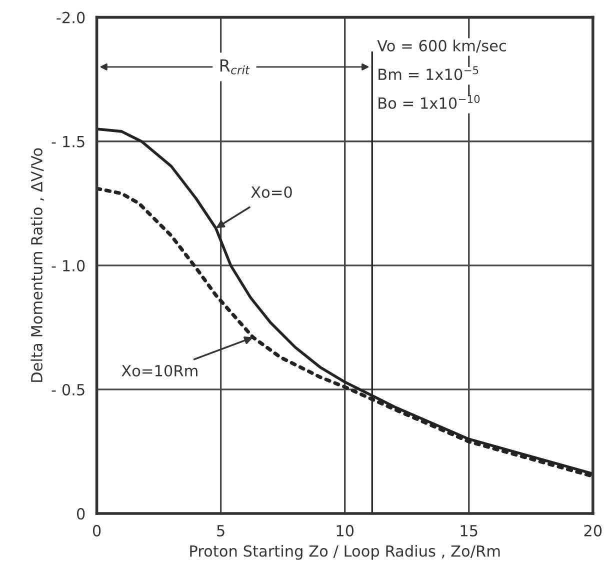 The image size is (605, 577). I want to click on x-axis-title: Proton Starting Zo / Loop Radius , Zo/Rm, so click(345, 552).